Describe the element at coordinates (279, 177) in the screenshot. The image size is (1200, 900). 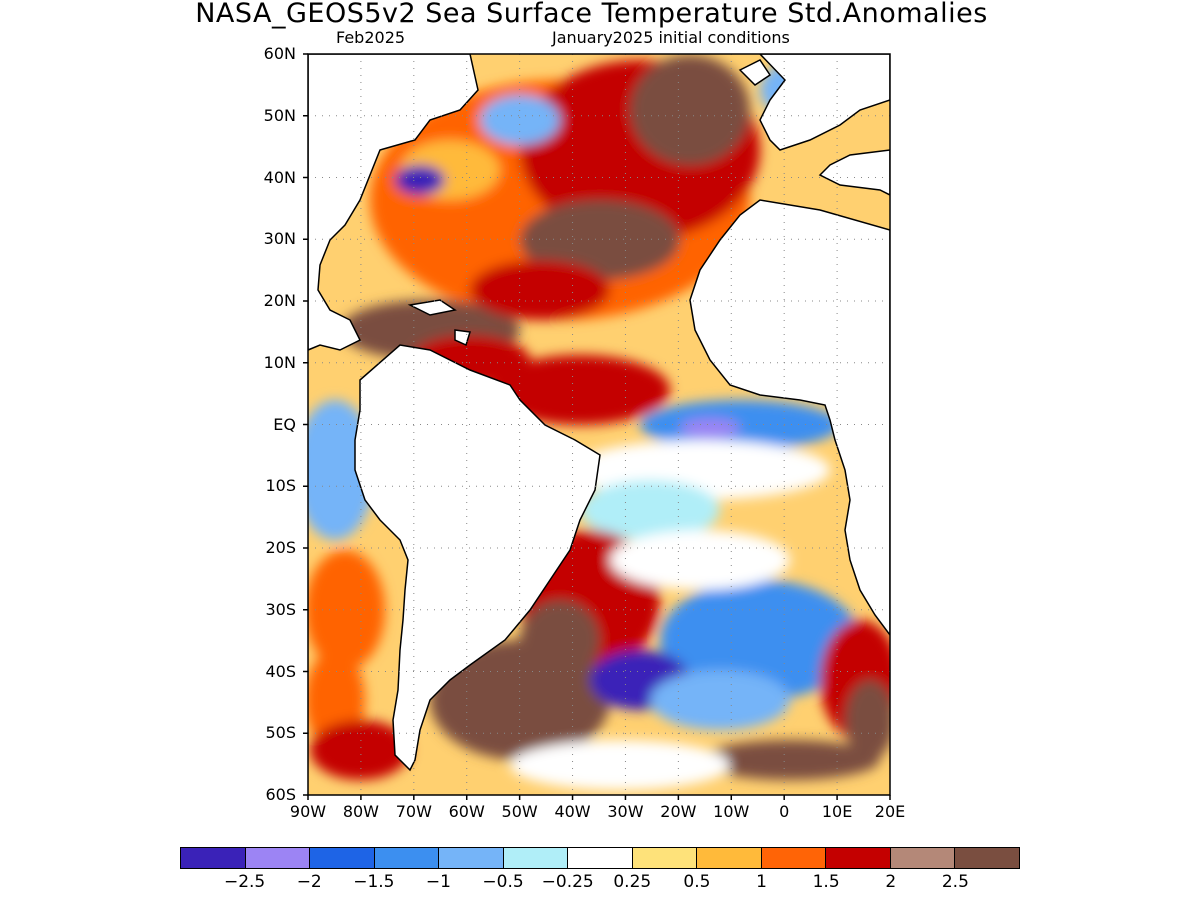
I see `lat-label: 40N` at that location.